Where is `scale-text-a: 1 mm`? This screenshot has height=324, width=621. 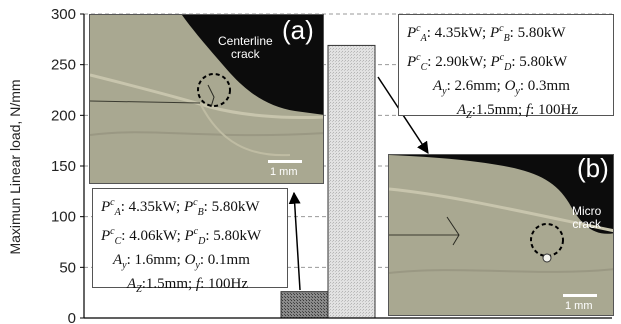 scale-text-a: 1 mm is located at coordinates (284, 172).